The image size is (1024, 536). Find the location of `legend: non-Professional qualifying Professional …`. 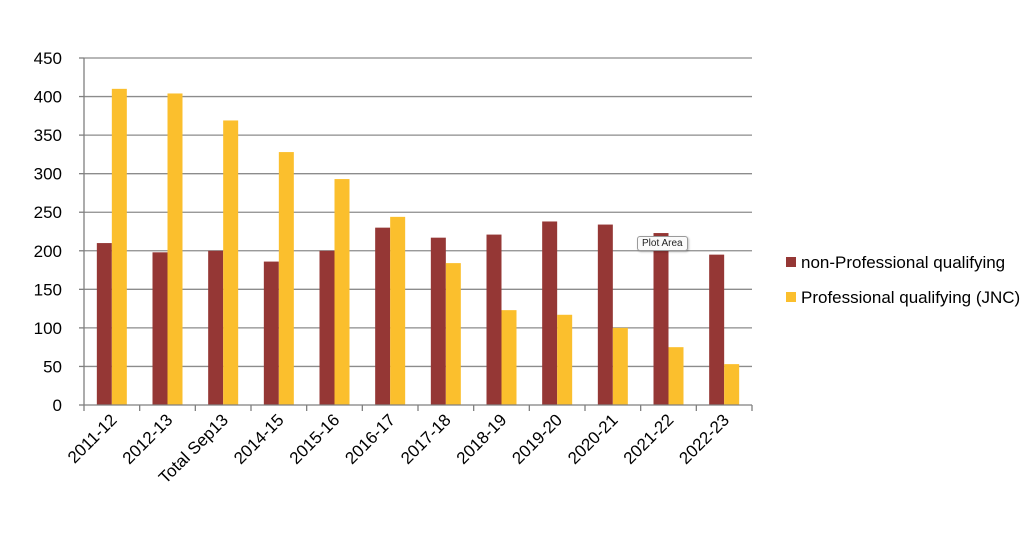

legend: non-Professional qualifying Professional … is located at coordinates (903, 280).